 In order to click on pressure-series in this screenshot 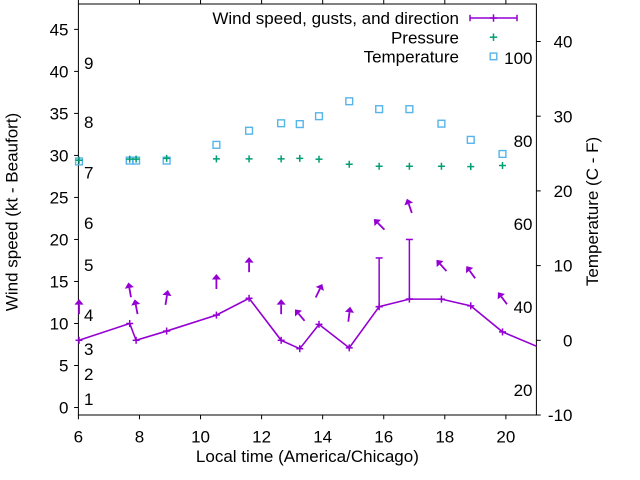, I will do `click(291, 162)`.